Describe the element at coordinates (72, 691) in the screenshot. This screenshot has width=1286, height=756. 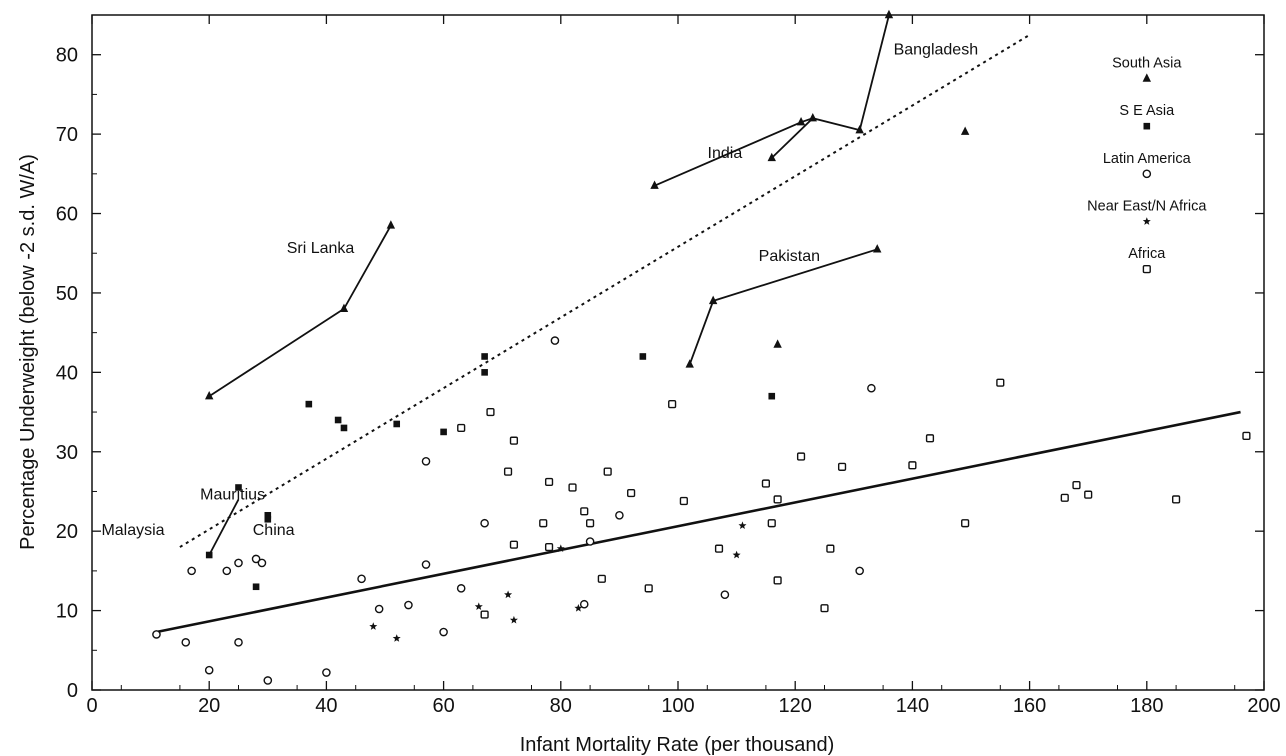
I see `y-tick-label: 0` at that location.